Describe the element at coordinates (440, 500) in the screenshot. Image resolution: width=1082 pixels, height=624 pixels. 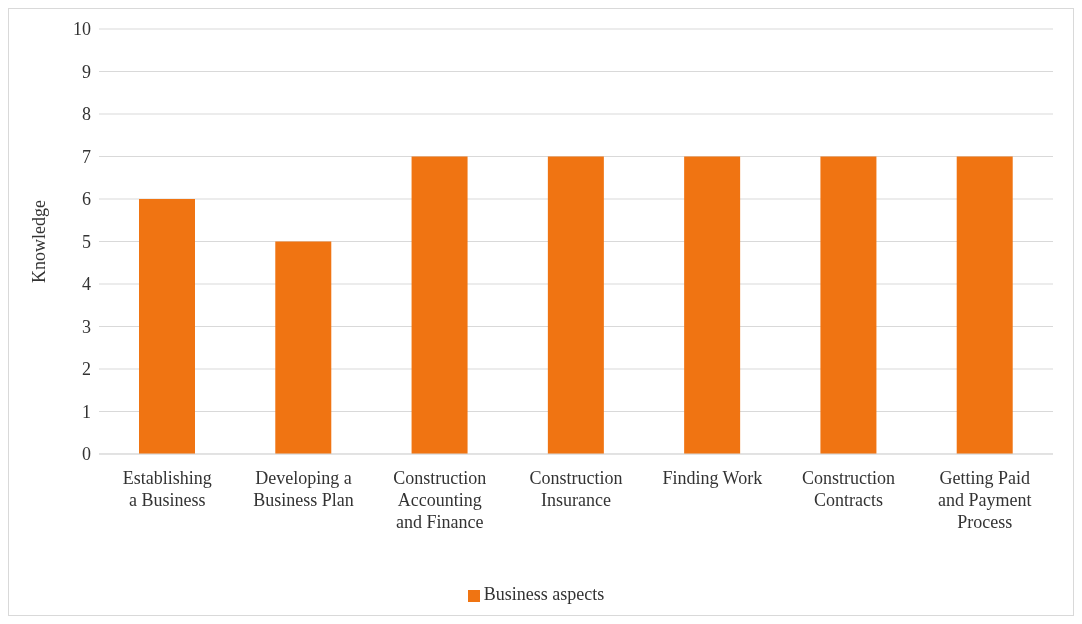
I see `x-tick-label: Construction Accounting and Finance` at that location.